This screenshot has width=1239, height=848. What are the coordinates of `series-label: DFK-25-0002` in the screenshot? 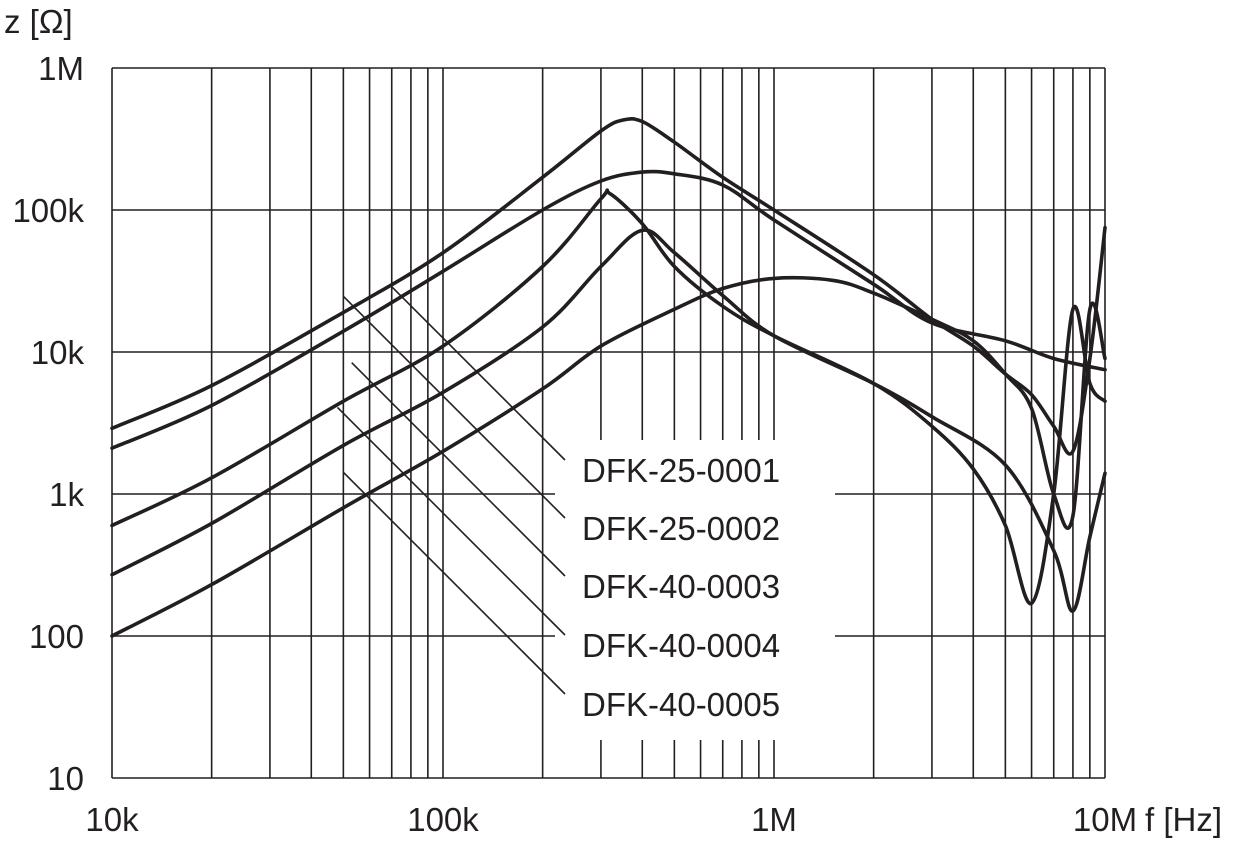 It's located at (681, 528).